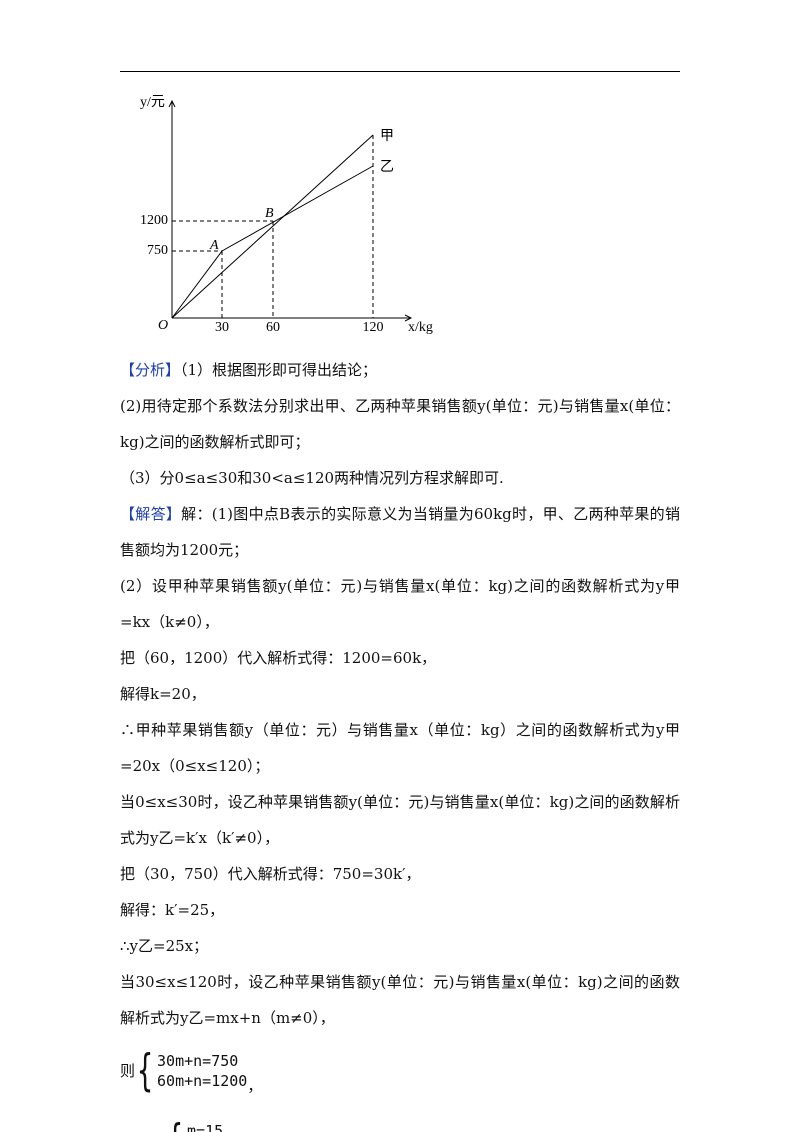 This screenshot has height=1132, width=800. Describe the element at coordinates (279, 370) in the screenshot. I see `paragraph-text: （1）根据图形即可得出结论；` at that location.